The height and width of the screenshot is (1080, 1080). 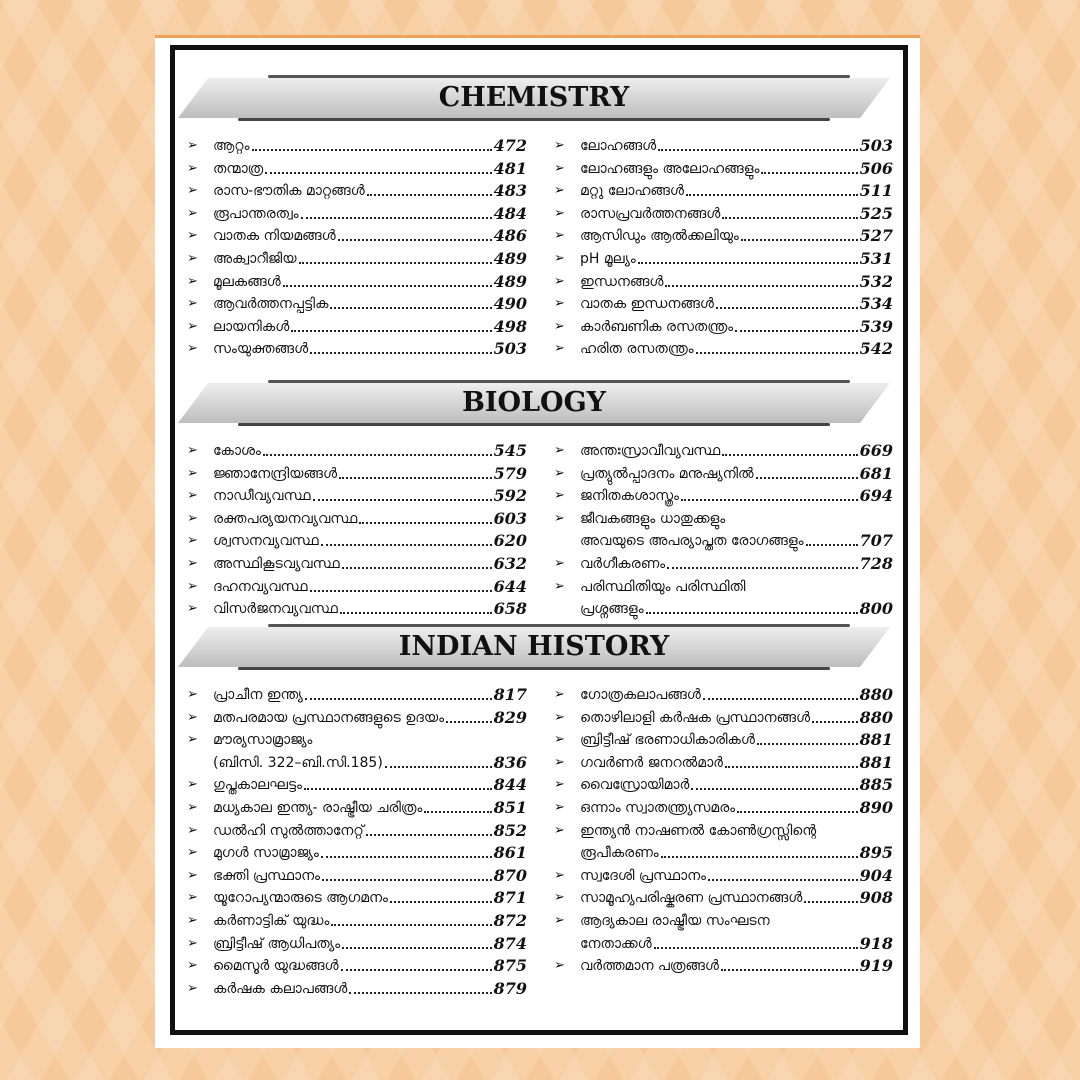 What do you see at coordinates (629, 496) in the screenshot?
I see `entry-text: ജനിതകശാസ്ത്രം` at bounding box center [629, 496].